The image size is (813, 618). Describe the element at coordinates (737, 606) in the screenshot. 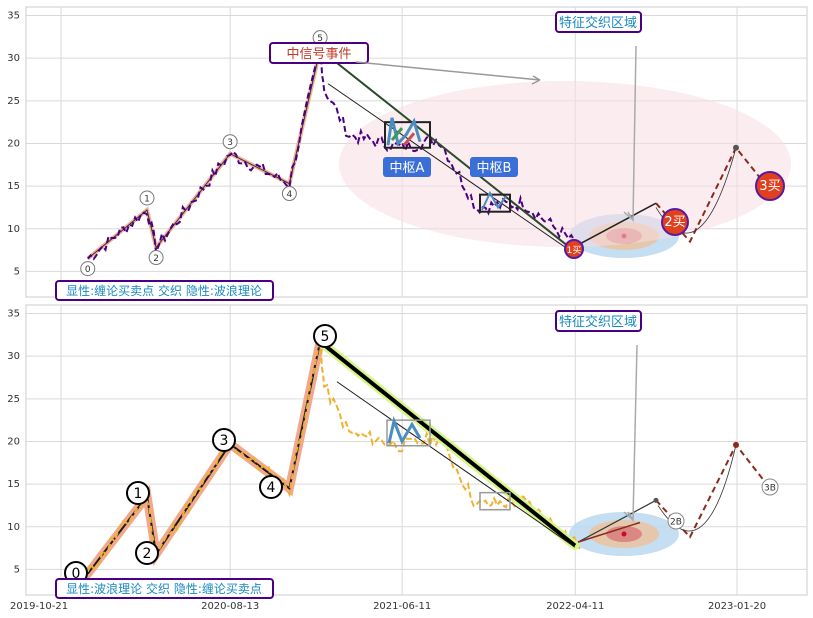

I see `x-tick-label: 2023-01-20` at that location.